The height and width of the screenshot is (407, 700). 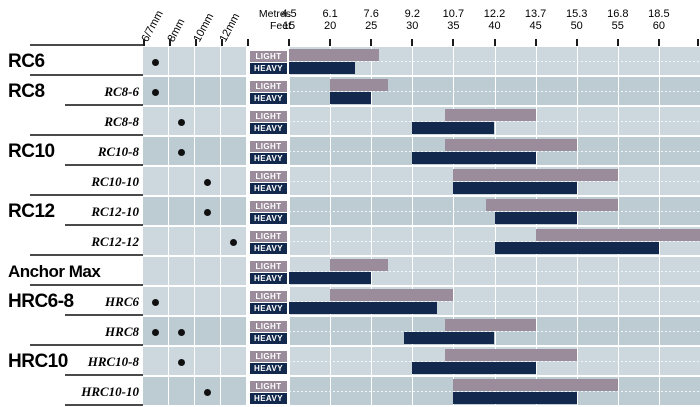 What do you see at coordinates (617, 42) in the screenshot?
I see `tick-mark-55ft` at bounding box center [617, 42].